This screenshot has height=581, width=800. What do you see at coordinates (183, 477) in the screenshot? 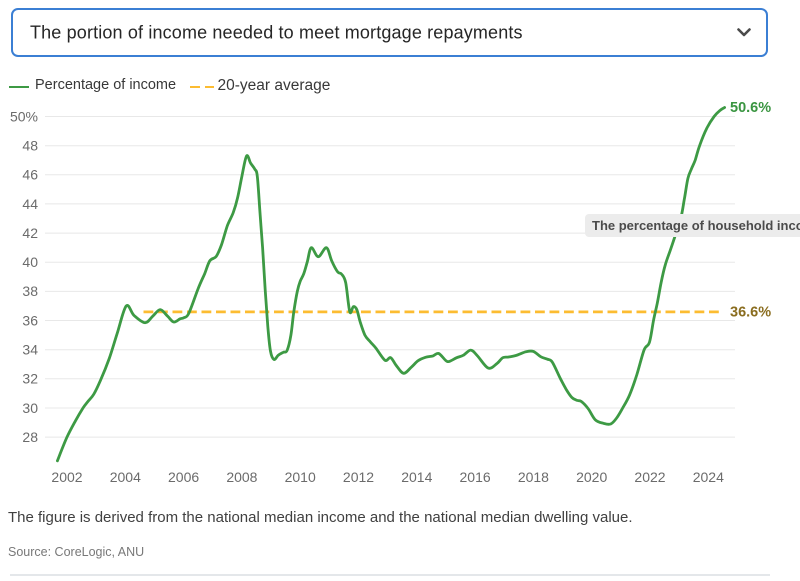
I see `svg-text: 2006` at bounding box center [183, 477].